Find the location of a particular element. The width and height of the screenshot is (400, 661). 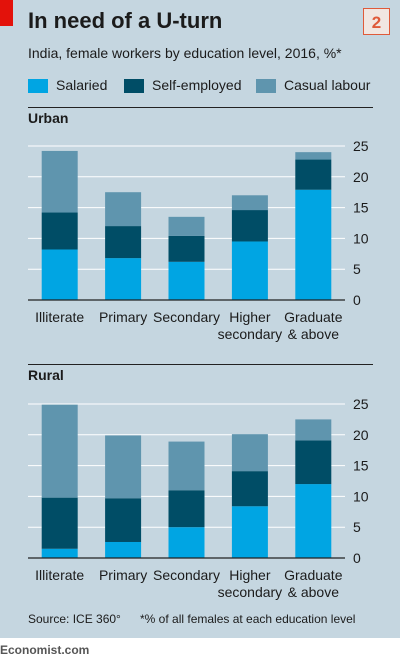

legend-label-salaried: Salaried is located at coordinates (82, 85).